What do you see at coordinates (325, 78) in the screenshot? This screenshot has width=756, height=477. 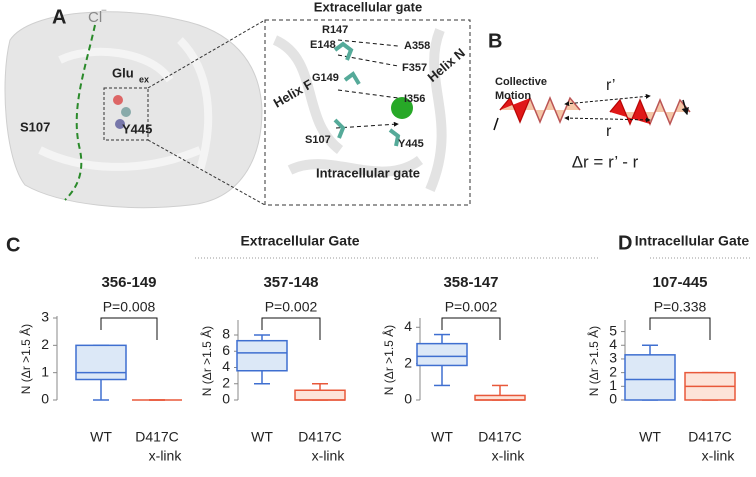 I see `residue-label: G149` at bounding box center [325, 78].